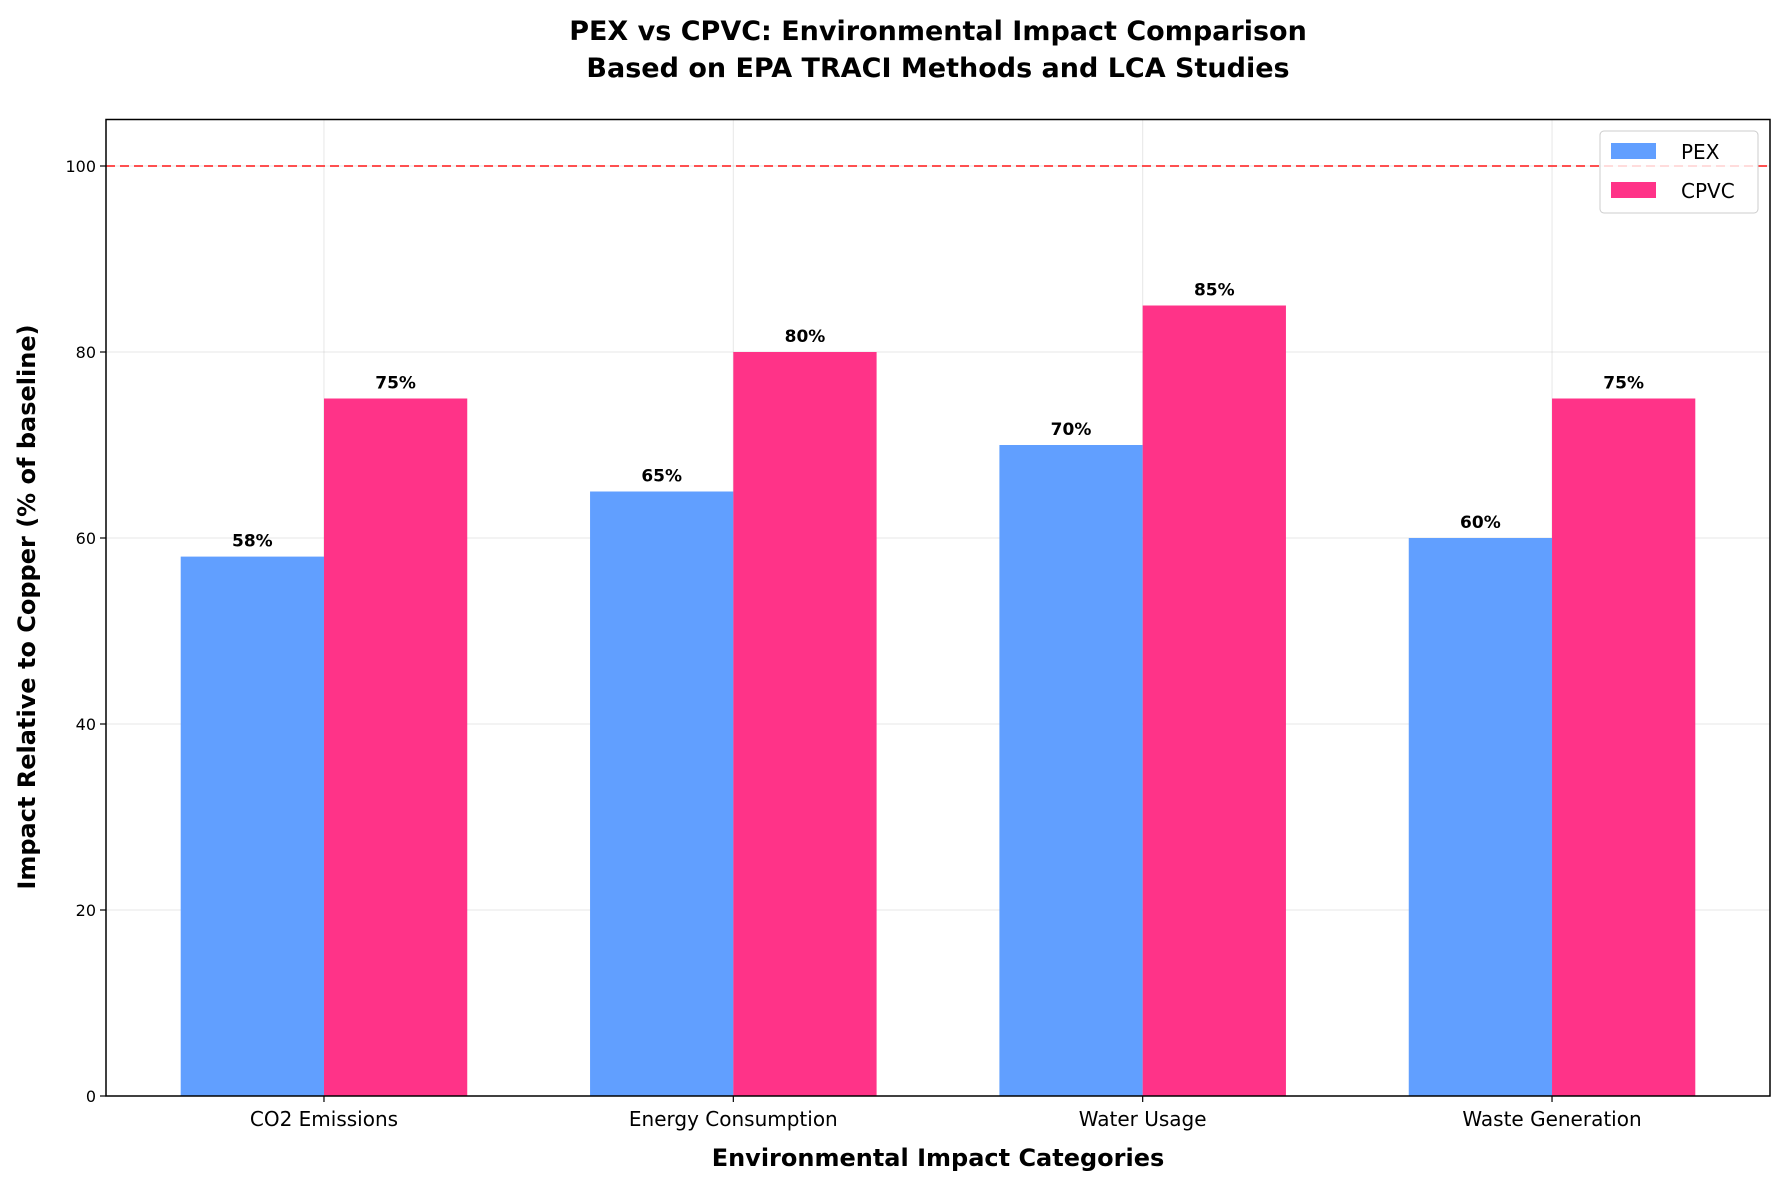  Describe the element at coordinates (1633, 151) in the screenshot. I see `legend-swatch-pex` at that location.